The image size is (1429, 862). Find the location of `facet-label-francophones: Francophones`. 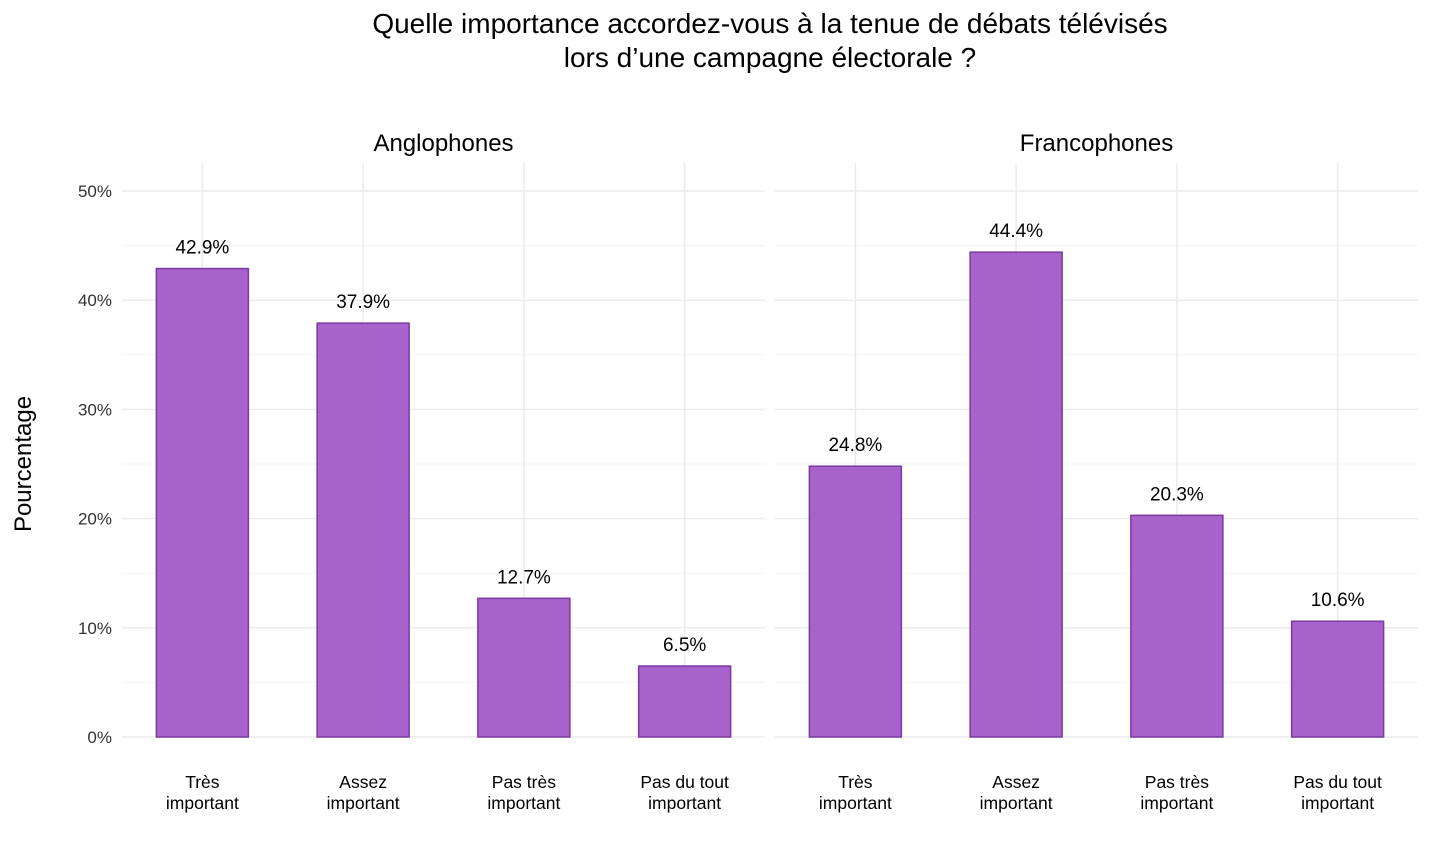

facet-label-francophones: Francophones is located at coordinates (1096, 143).